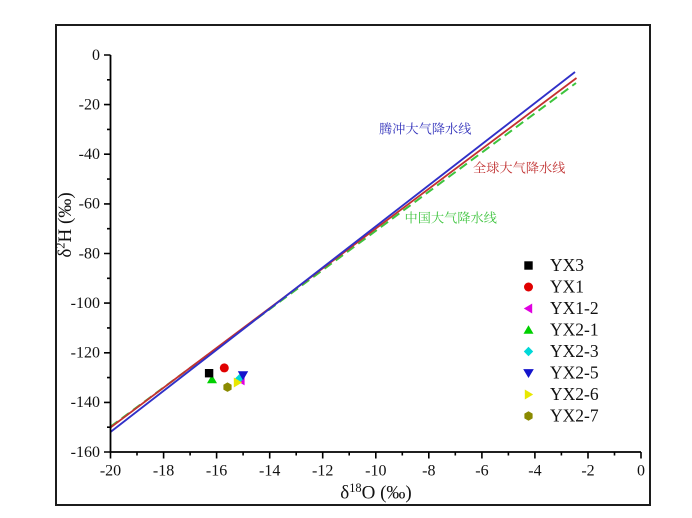 The height and width of the screenshot is (518, 692). What do you see at coordinates (567, 287) in the screenshot?
I see `svg-text: YX1` at bounding box center [567, 287].